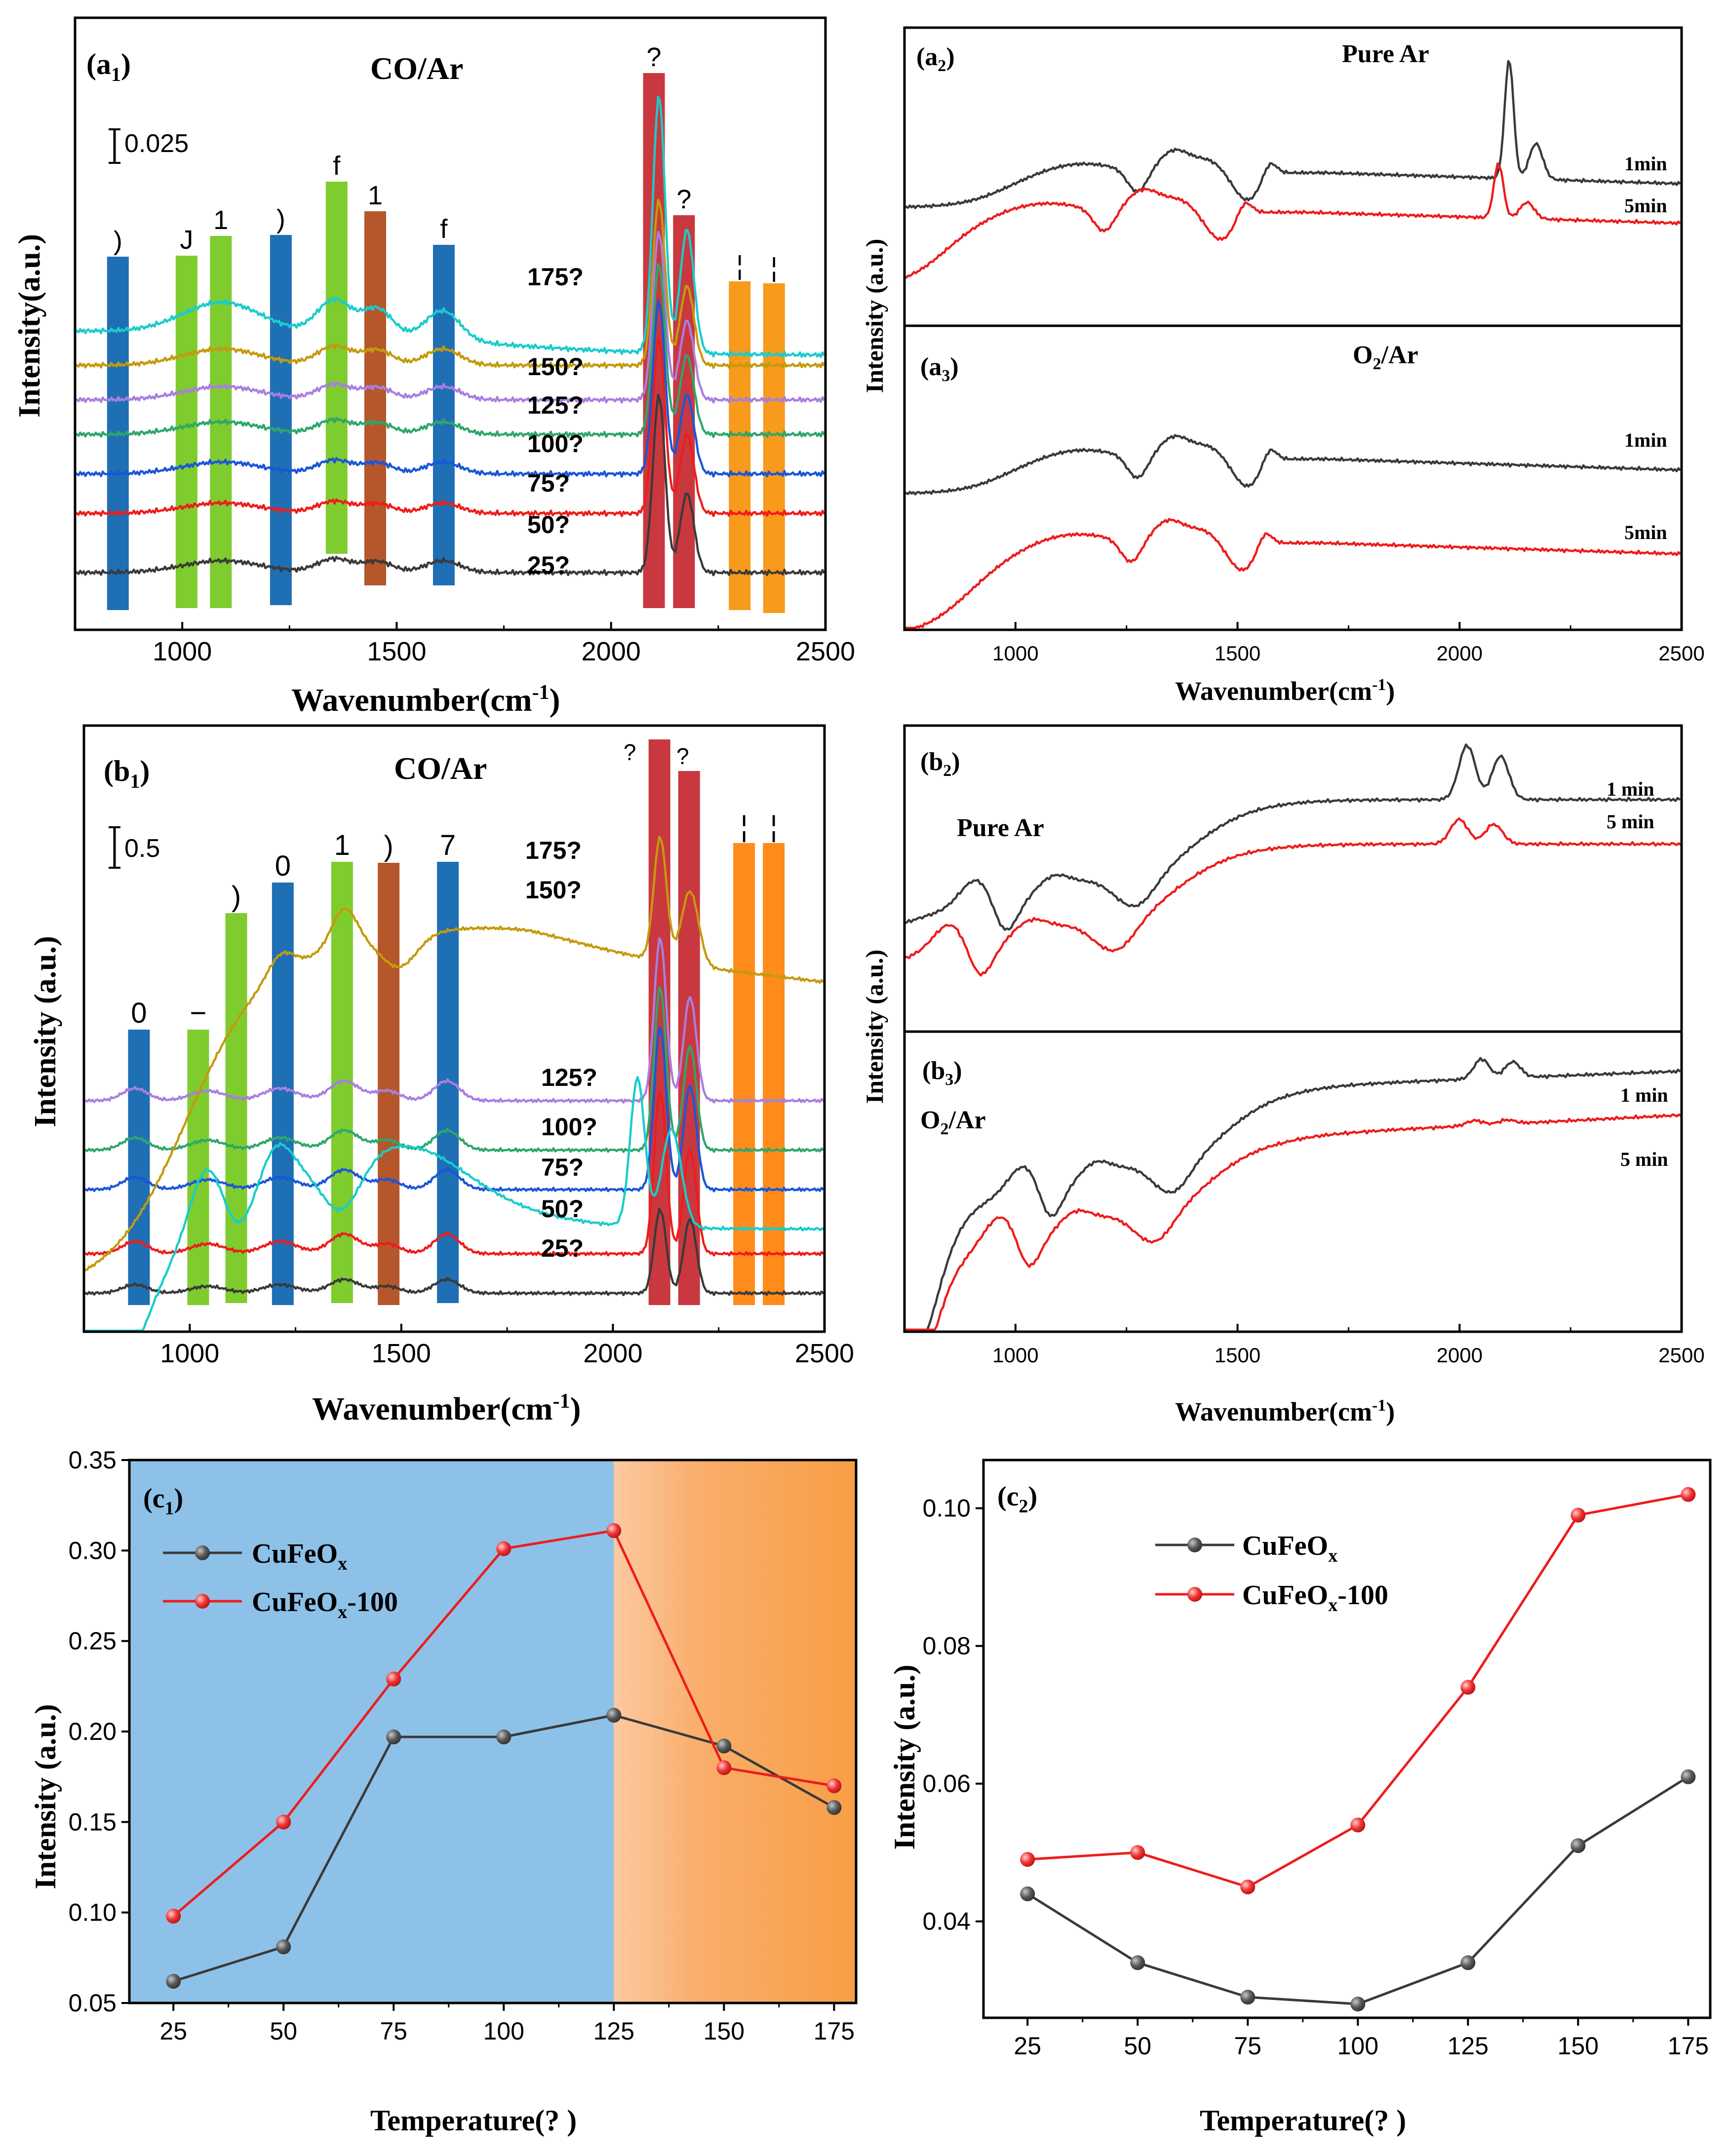 This screenshot has width=1727, height=2156. Describe the element at coordinates (236, 897) in the screenshot. I see `b1-band-mark-2: )` at that location.